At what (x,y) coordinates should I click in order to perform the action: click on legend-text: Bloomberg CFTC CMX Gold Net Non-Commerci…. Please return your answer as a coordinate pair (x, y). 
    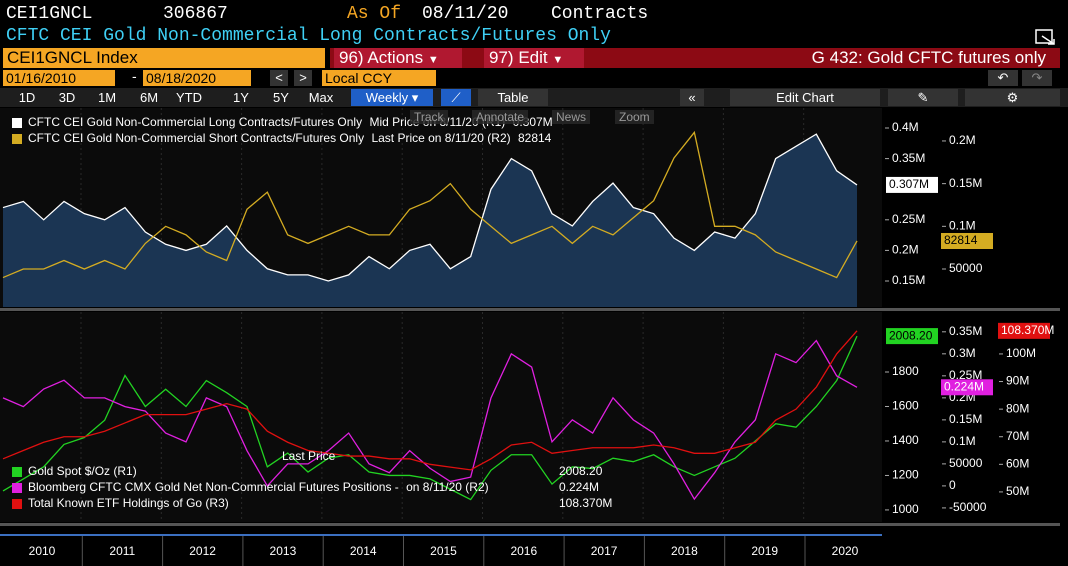
    Looking at the image, I should click on (258, 487).